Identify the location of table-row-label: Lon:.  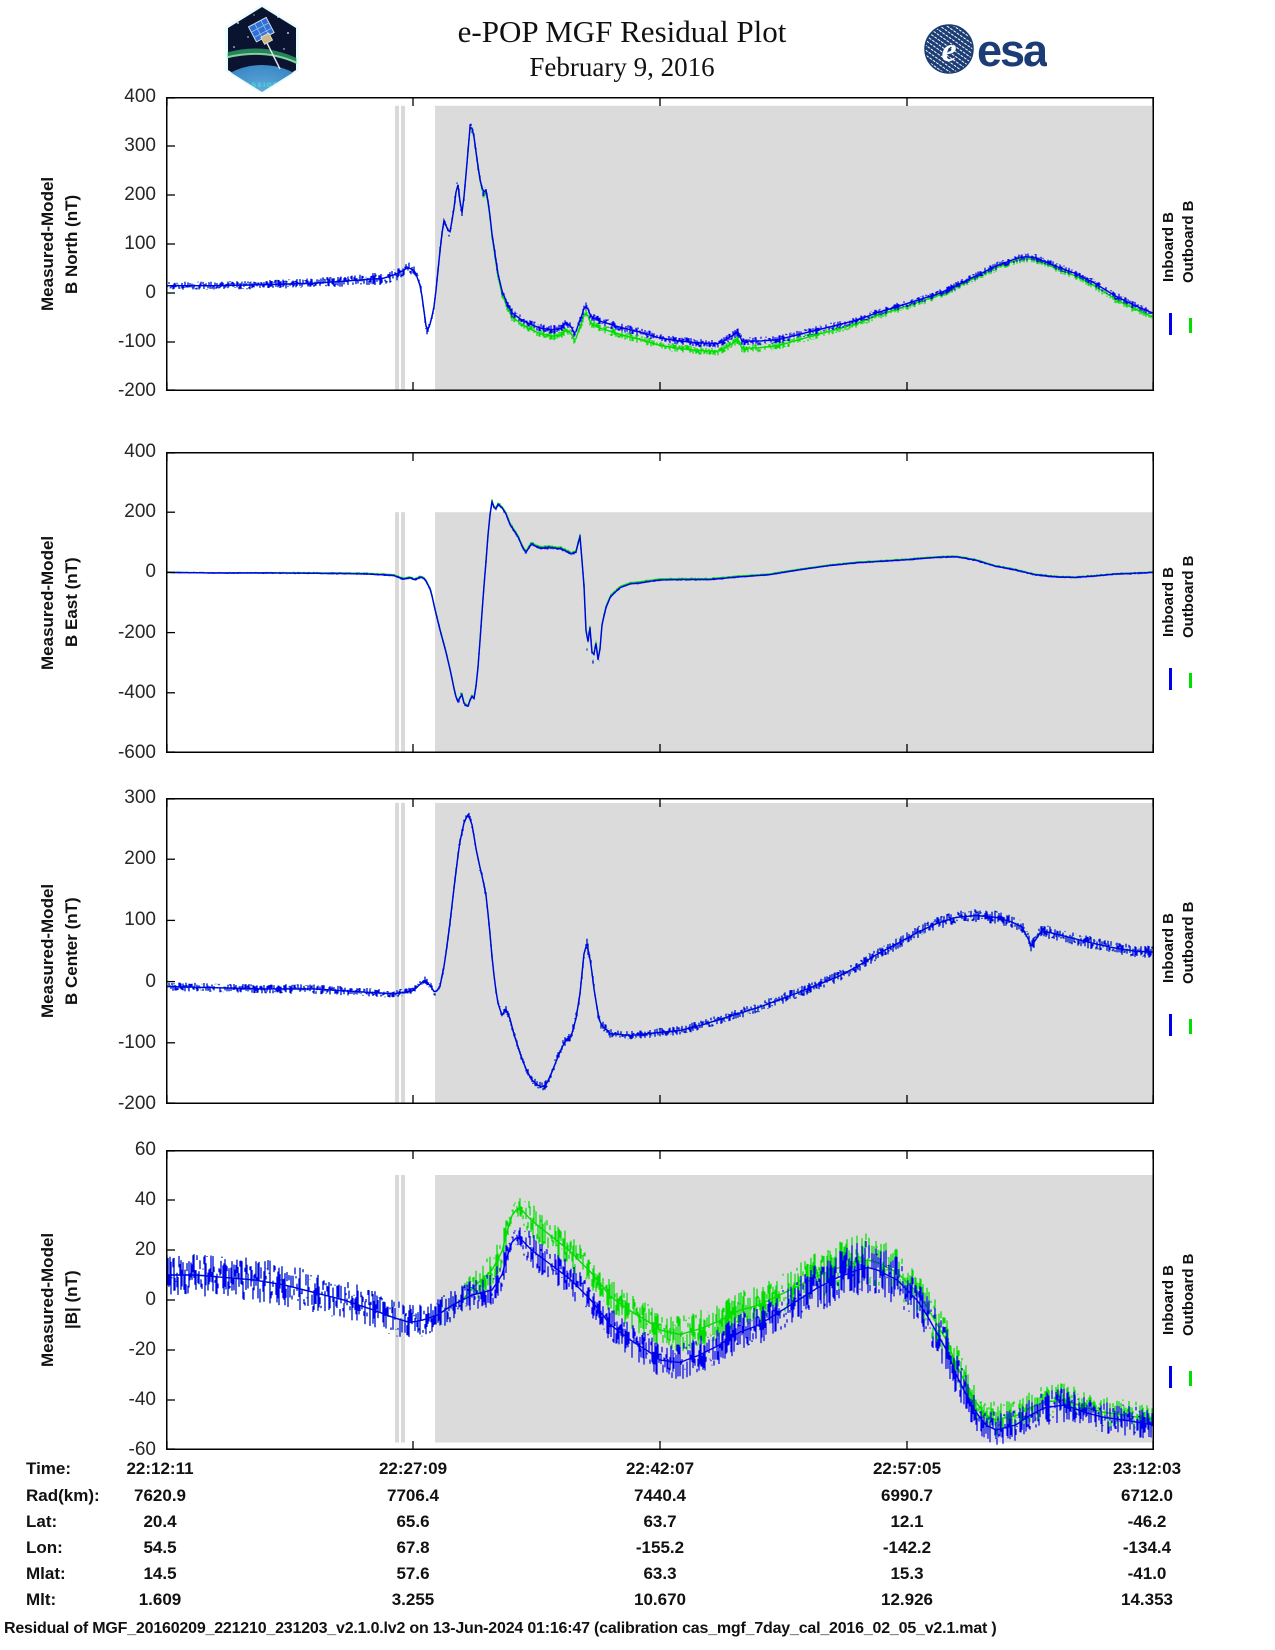
(44, 1547).